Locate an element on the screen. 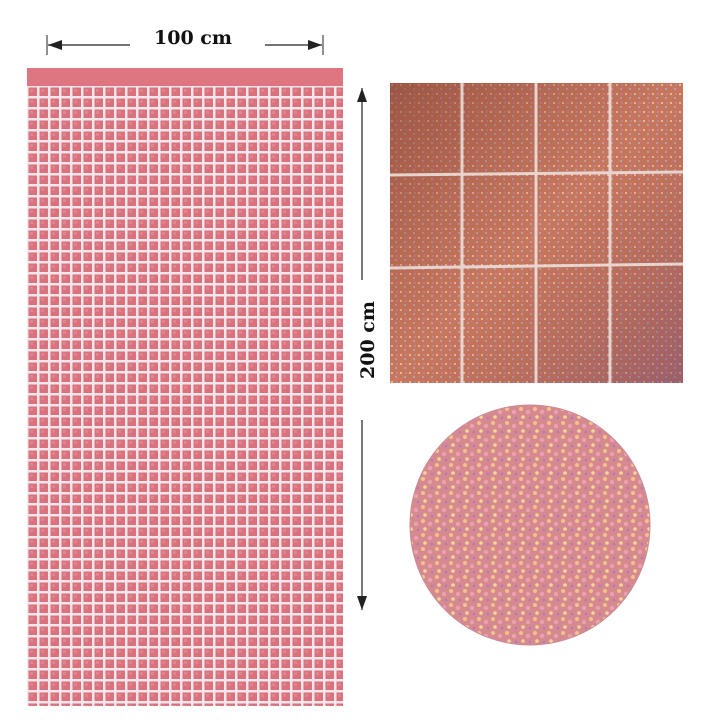 The height and width of the screenshot is (720, 709). height-label: 200 cm is located at coordinates (368, 340).